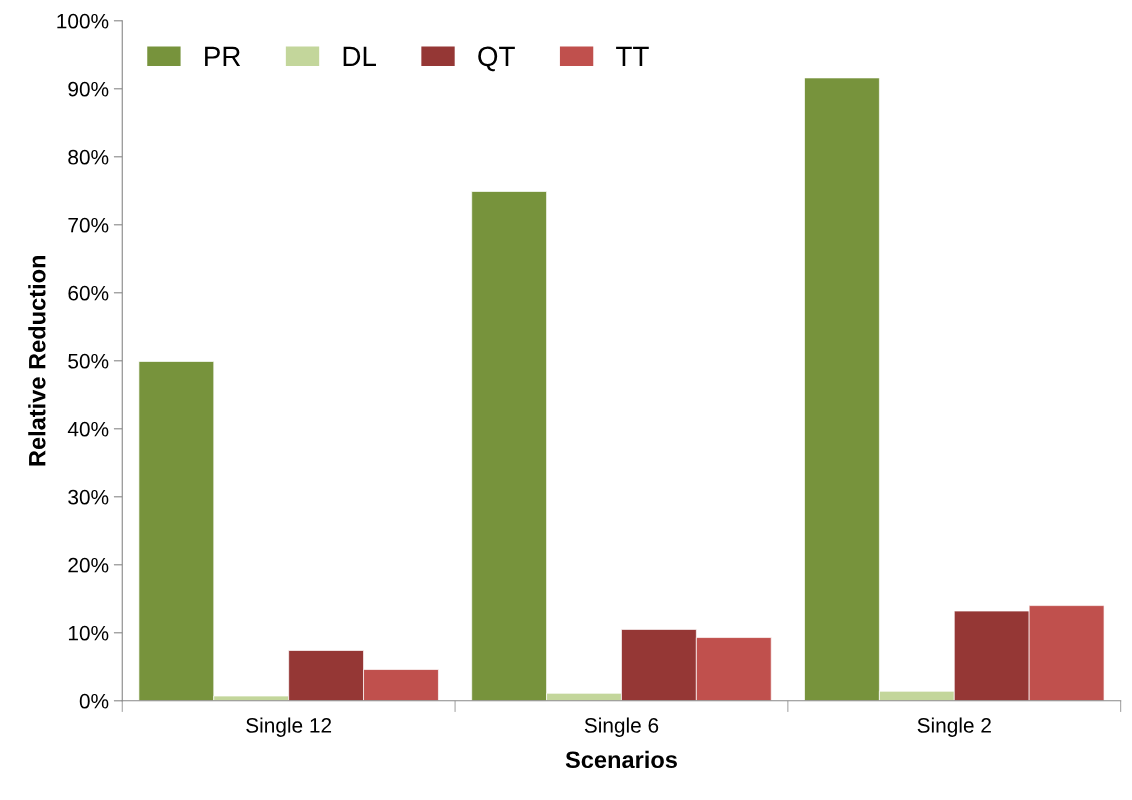  Describe the element at coordinates (621, 727) in the screenshot. I see `x-tick-label: Single 6` at that location.